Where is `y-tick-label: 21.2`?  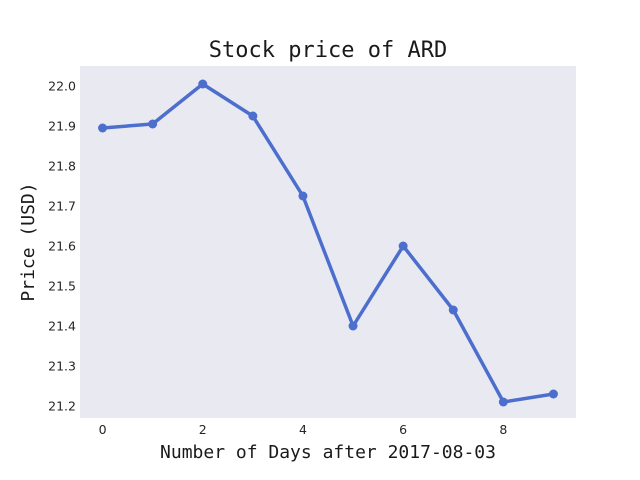 y-tick-label: 21.2 is located at coordinates (62, 406).